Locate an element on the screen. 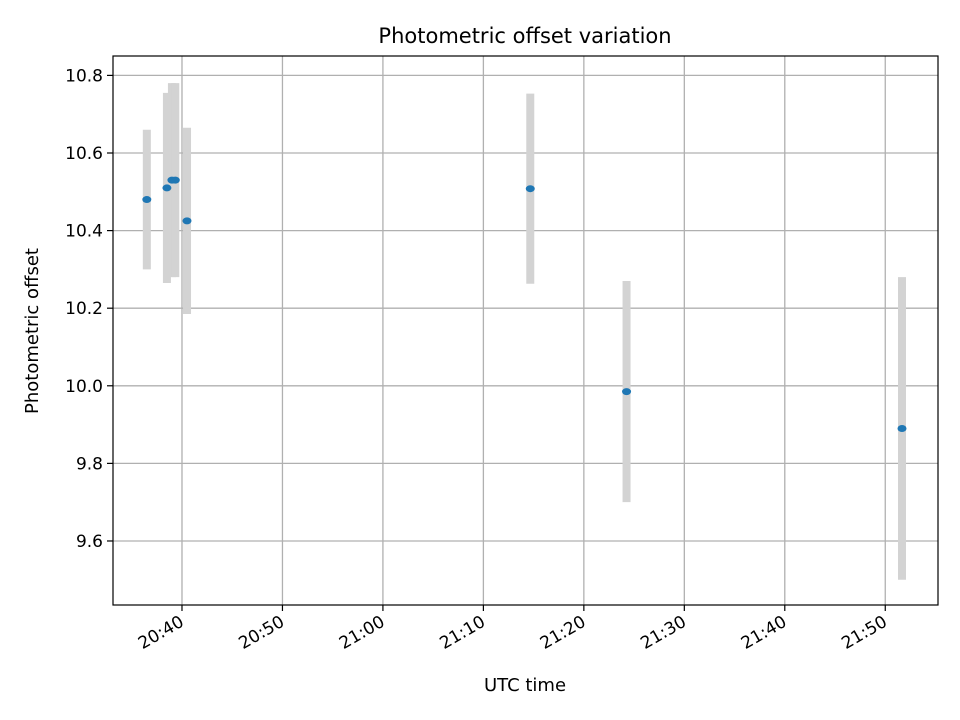 Image resolution: width=960 pixels, height=720 pixels. x-axis-title: UTC time is located at coordinates (525, 685).